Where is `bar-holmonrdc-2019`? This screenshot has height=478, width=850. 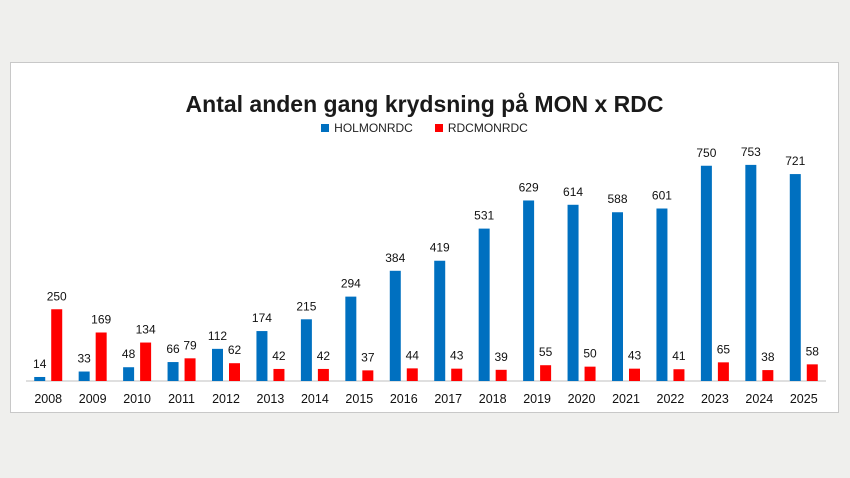
bar-holmonrdc-2019 is located at coordinates (529, 290).